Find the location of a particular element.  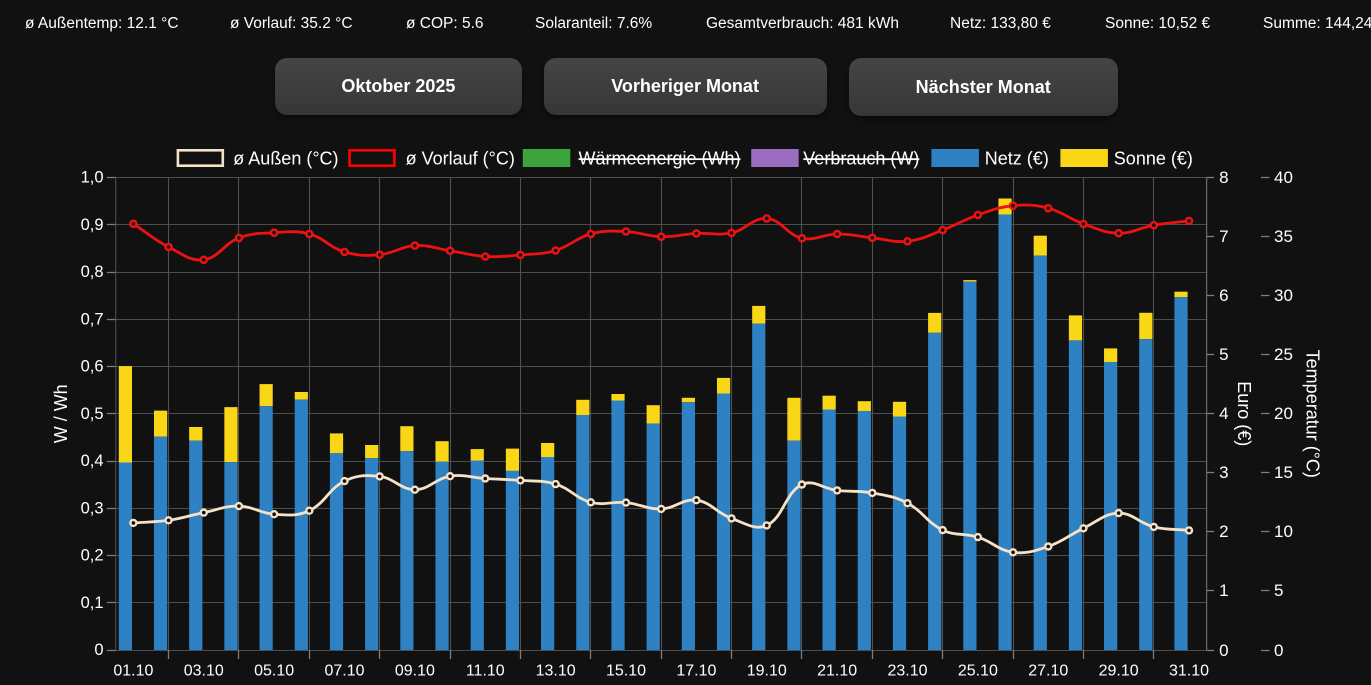

svg-text: 0,7 is located at coordinates (92, 319).